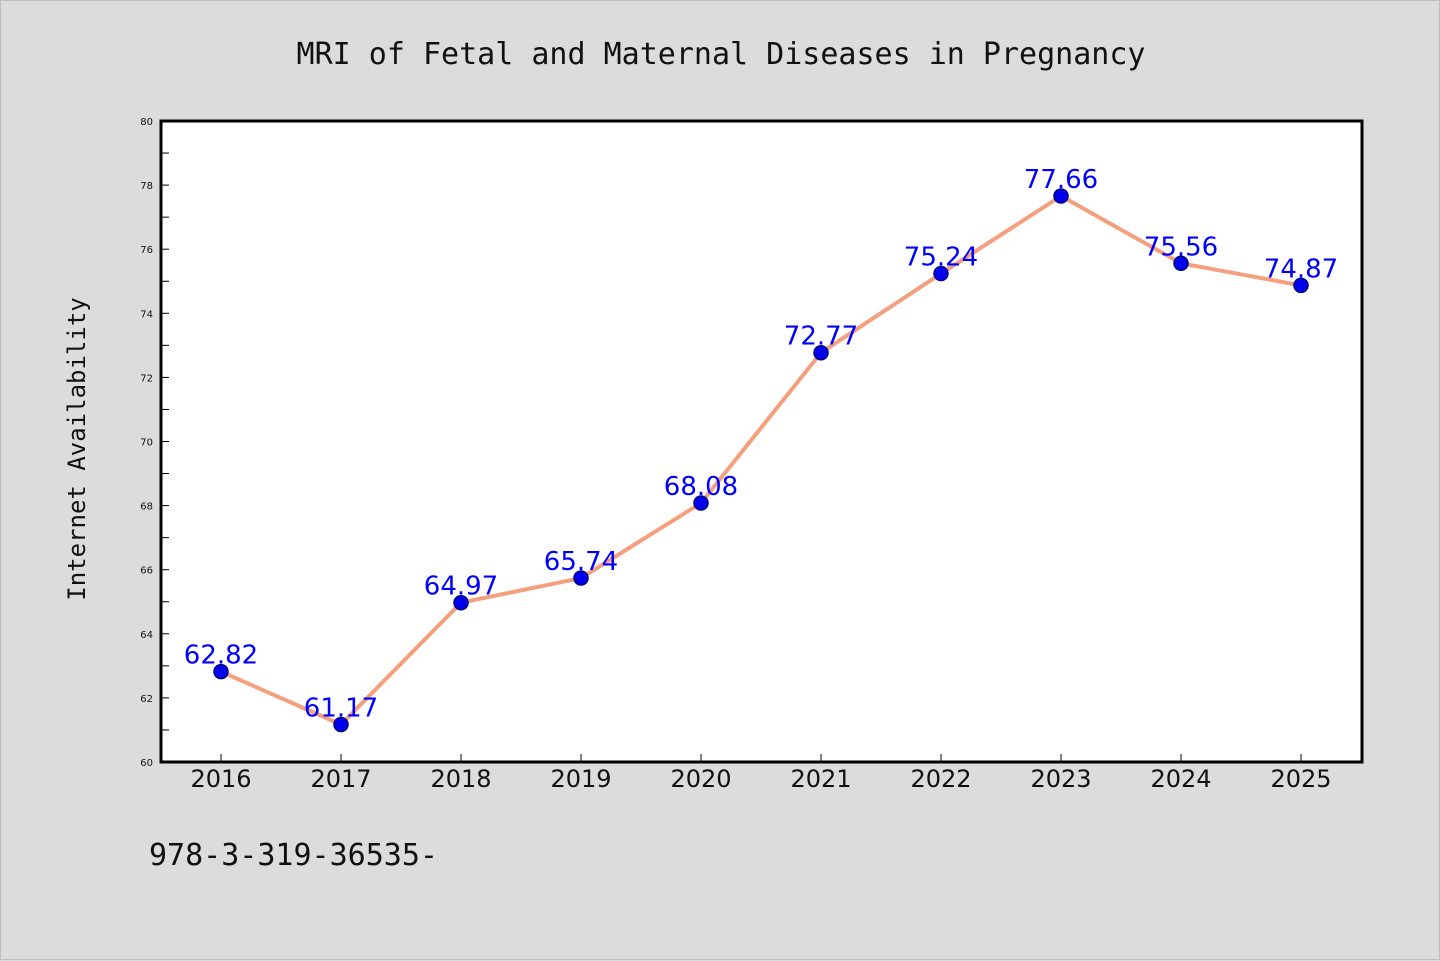  What do you see at coordinates (146, 378) in the screenshot?
I see `y-tick-label: 72` at bounding box center [146, 378].